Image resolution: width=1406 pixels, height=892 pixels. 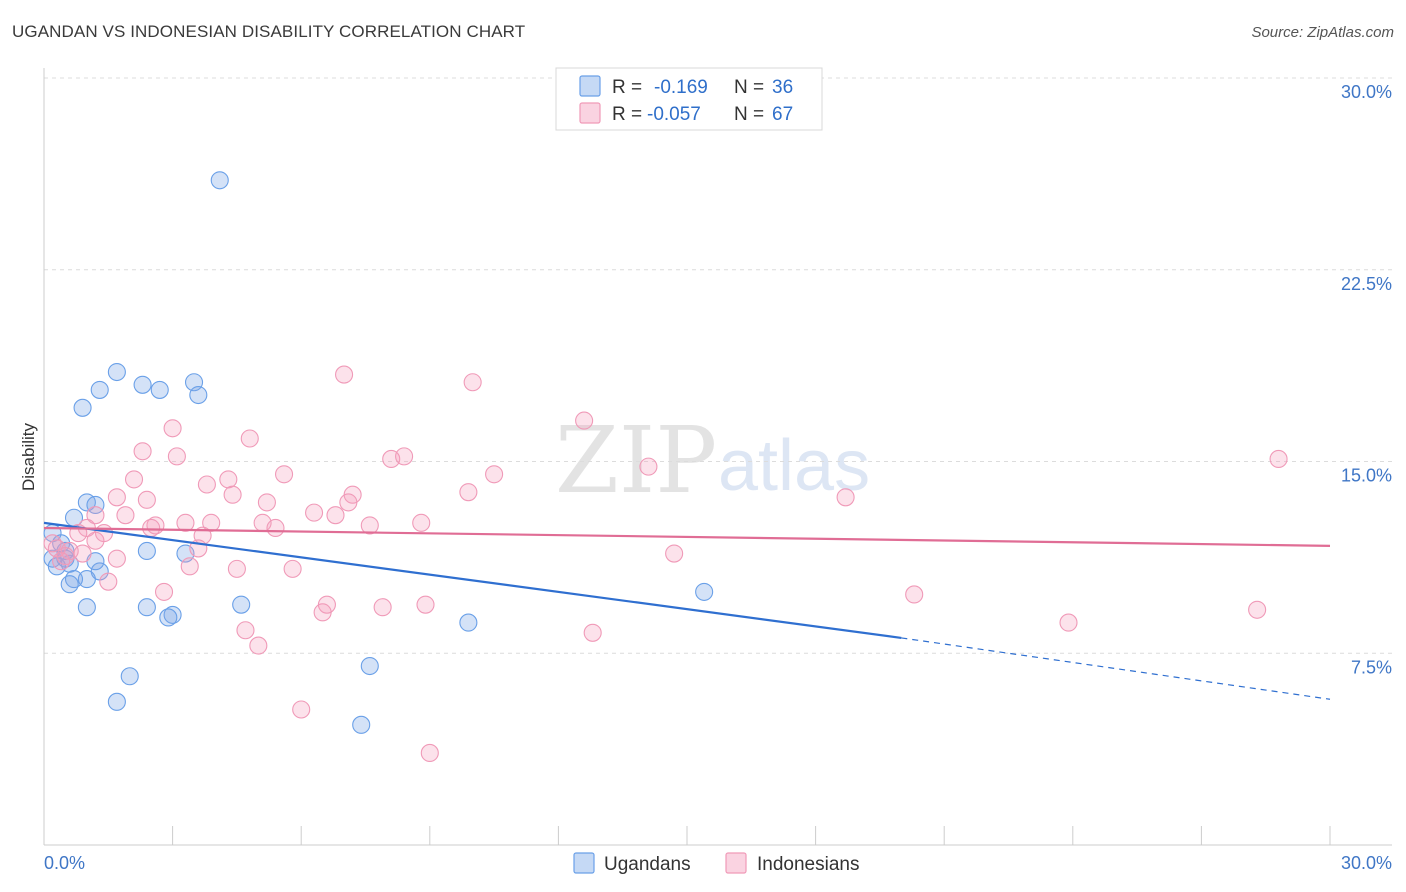 I want to click on legend-swatch-ugandans, so click(x=590, y=86).